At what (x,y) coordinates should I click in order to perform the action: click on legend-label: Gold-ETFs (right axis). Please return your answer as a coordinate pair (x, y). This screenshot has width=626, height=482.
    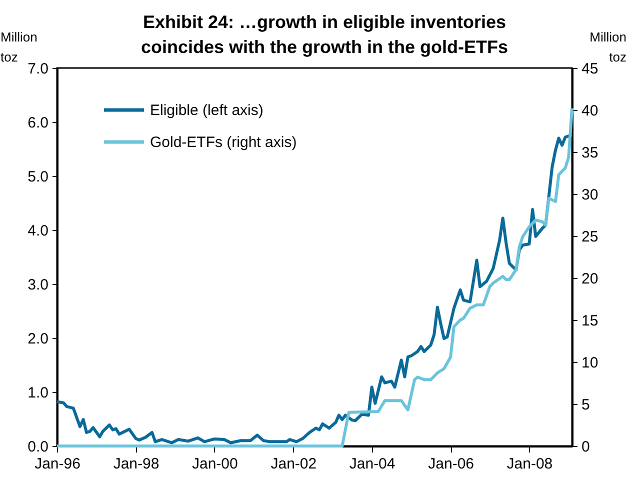
    Looking at the image, I should click on (223, 142).